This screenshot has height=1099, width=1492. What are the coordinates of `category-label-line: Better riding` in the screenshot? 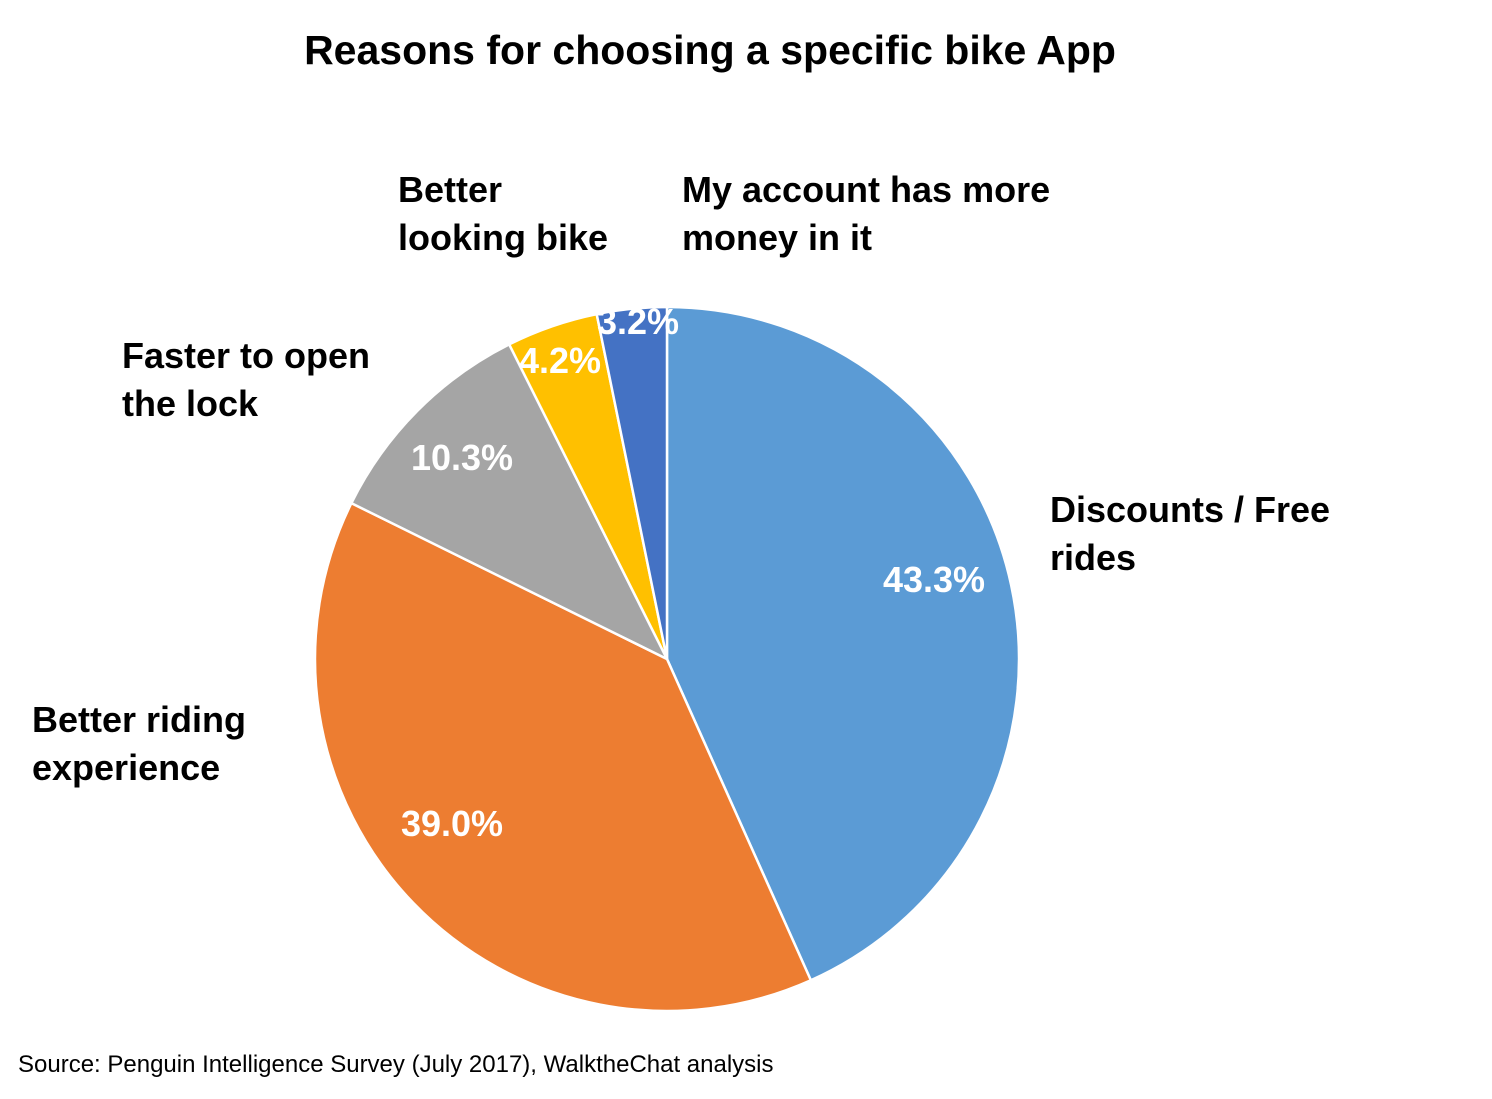 It's located at (139, 719).